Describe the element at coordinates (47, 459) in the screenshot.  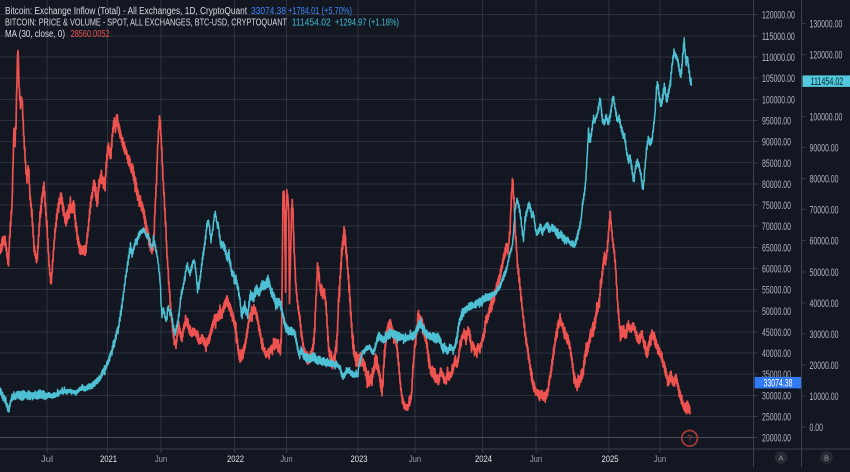
I see `svg-text: Jul` at that location.